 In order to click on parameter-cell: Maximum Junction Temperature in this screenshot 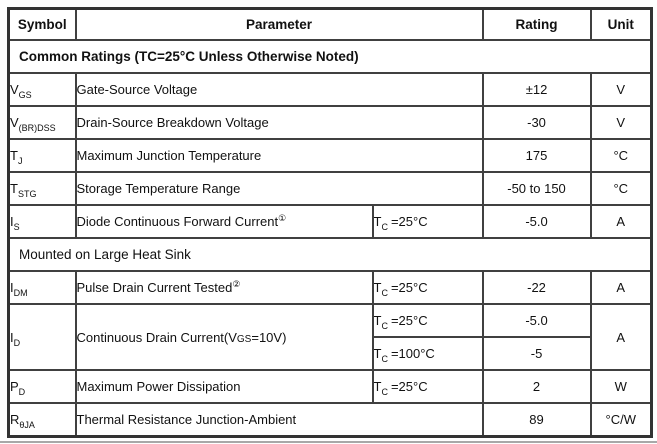, I will do `click(279, 155)`.